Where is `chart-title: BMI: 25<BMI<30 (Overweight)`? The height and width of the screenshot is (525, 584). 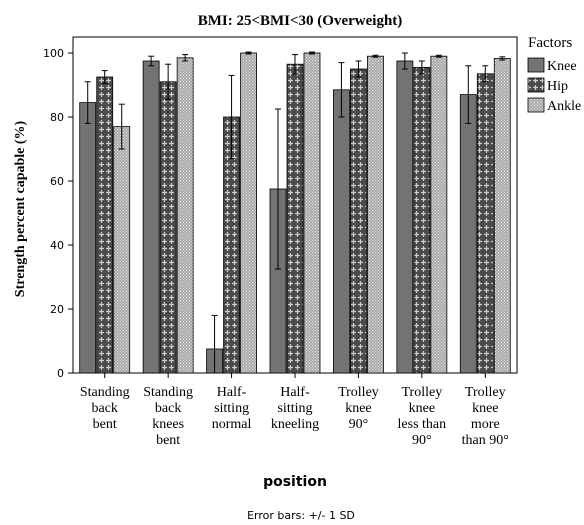 chart-title: BMI: 25<BMI<30 (Overweight) is located at coordinates (300, 21).